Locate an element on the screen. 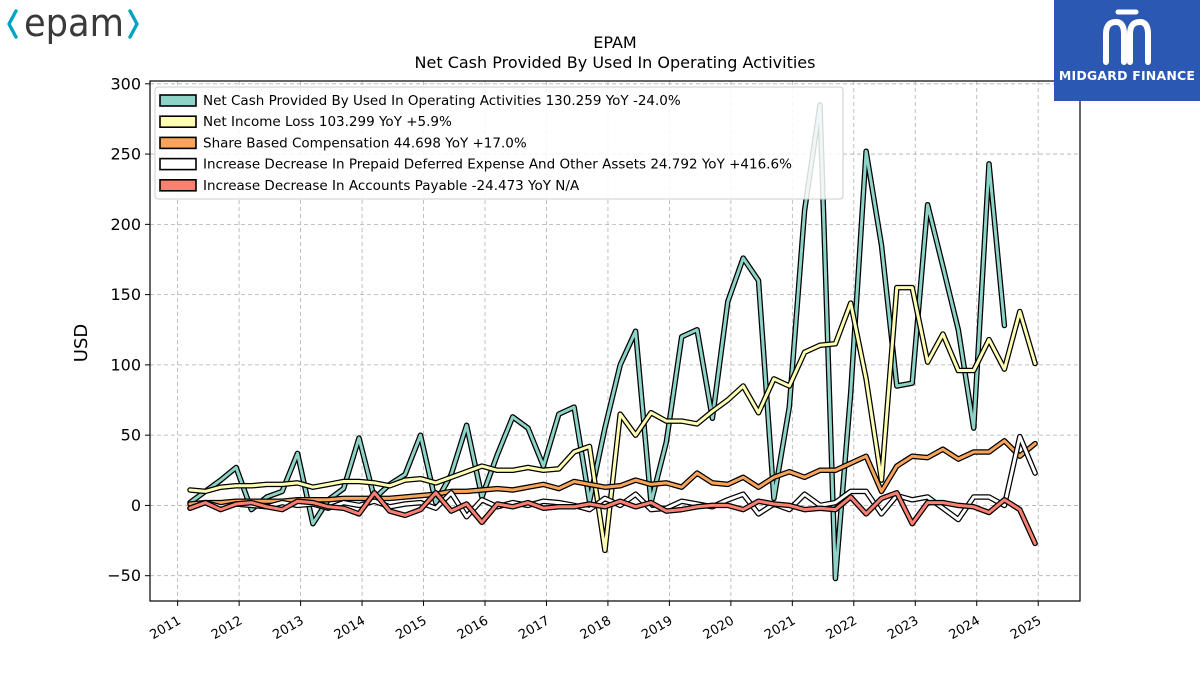  midgard-emblem-icon is located at coordinates (1127, 37).